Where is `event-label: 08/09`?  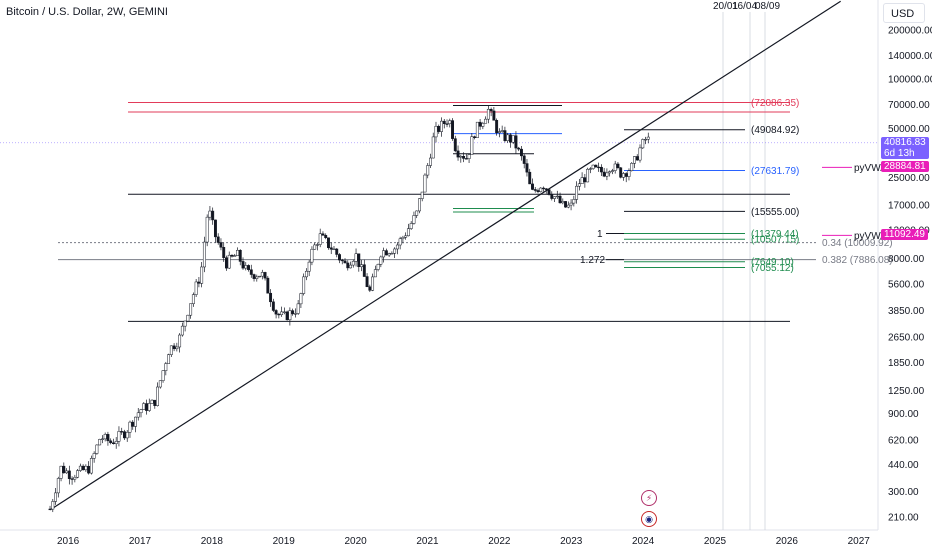
event-label: 08/09 is located at coordinates (767, 6).